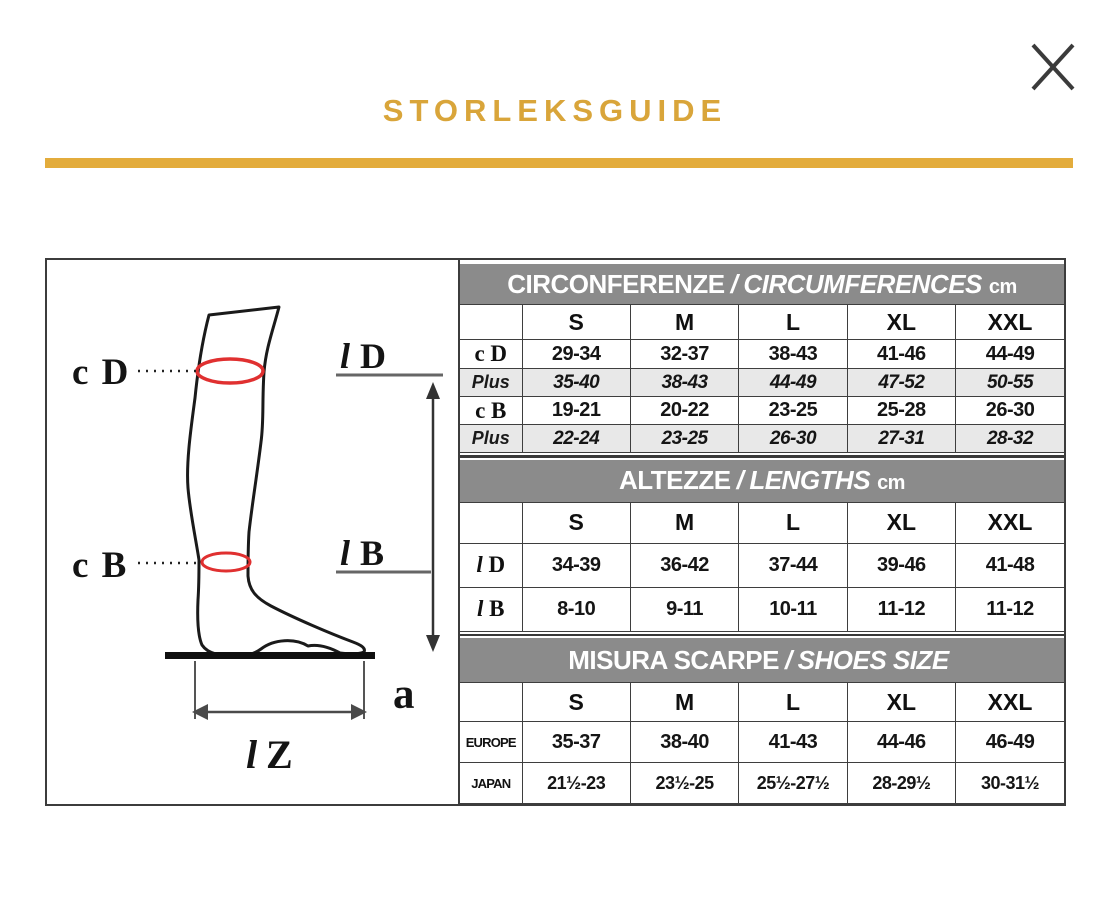 The height and width of the screenshot is (902, 1110). Describe the element at coordinates (576, 609) in the screenshot. I see `table-cell: 8-10` at that location.